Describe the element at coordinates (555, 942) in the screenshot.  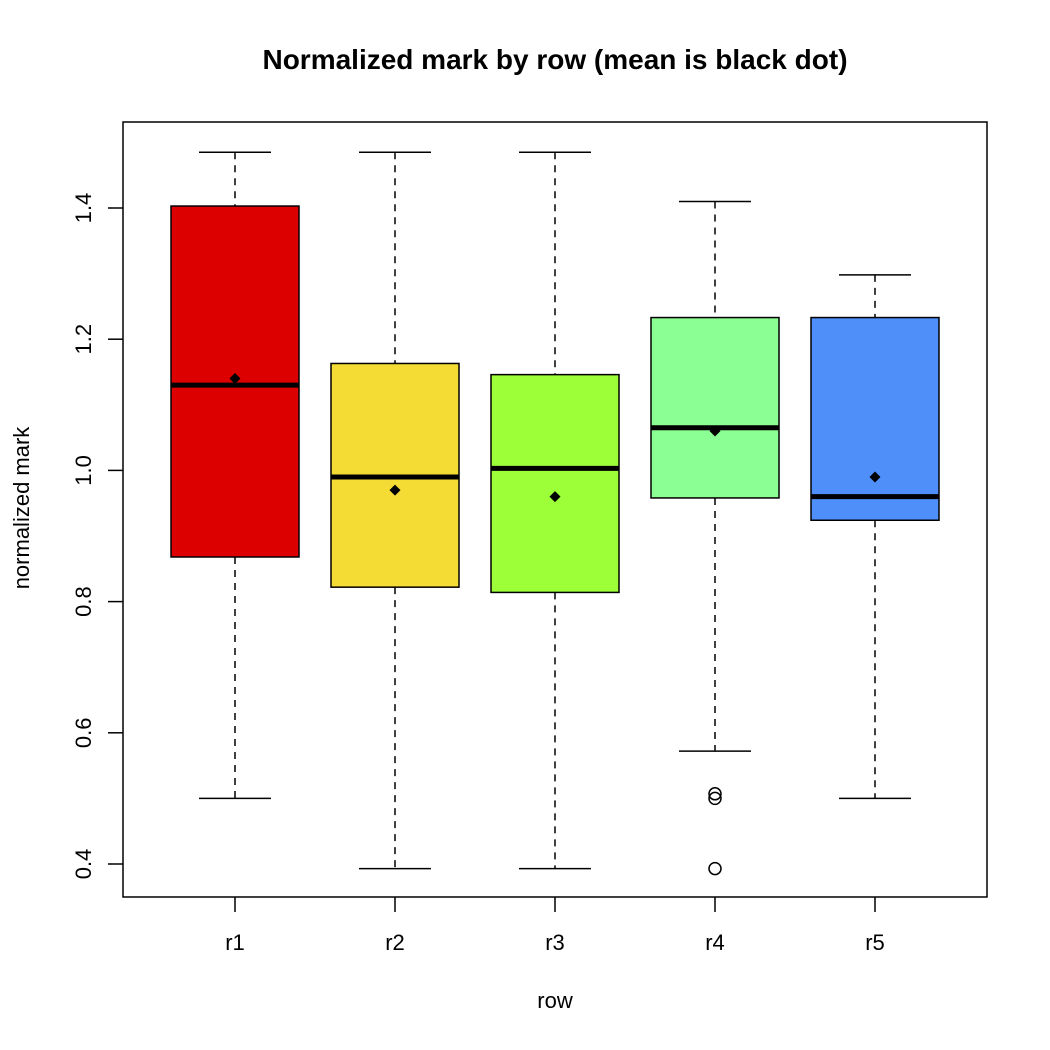
I see `x-tick-label: r3` at that location.